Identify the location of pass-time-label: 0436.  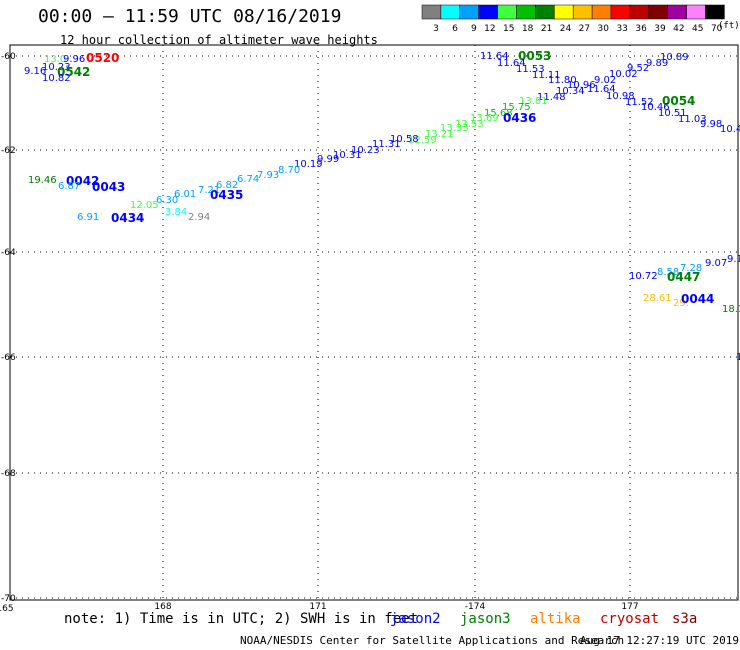
(519, 118).